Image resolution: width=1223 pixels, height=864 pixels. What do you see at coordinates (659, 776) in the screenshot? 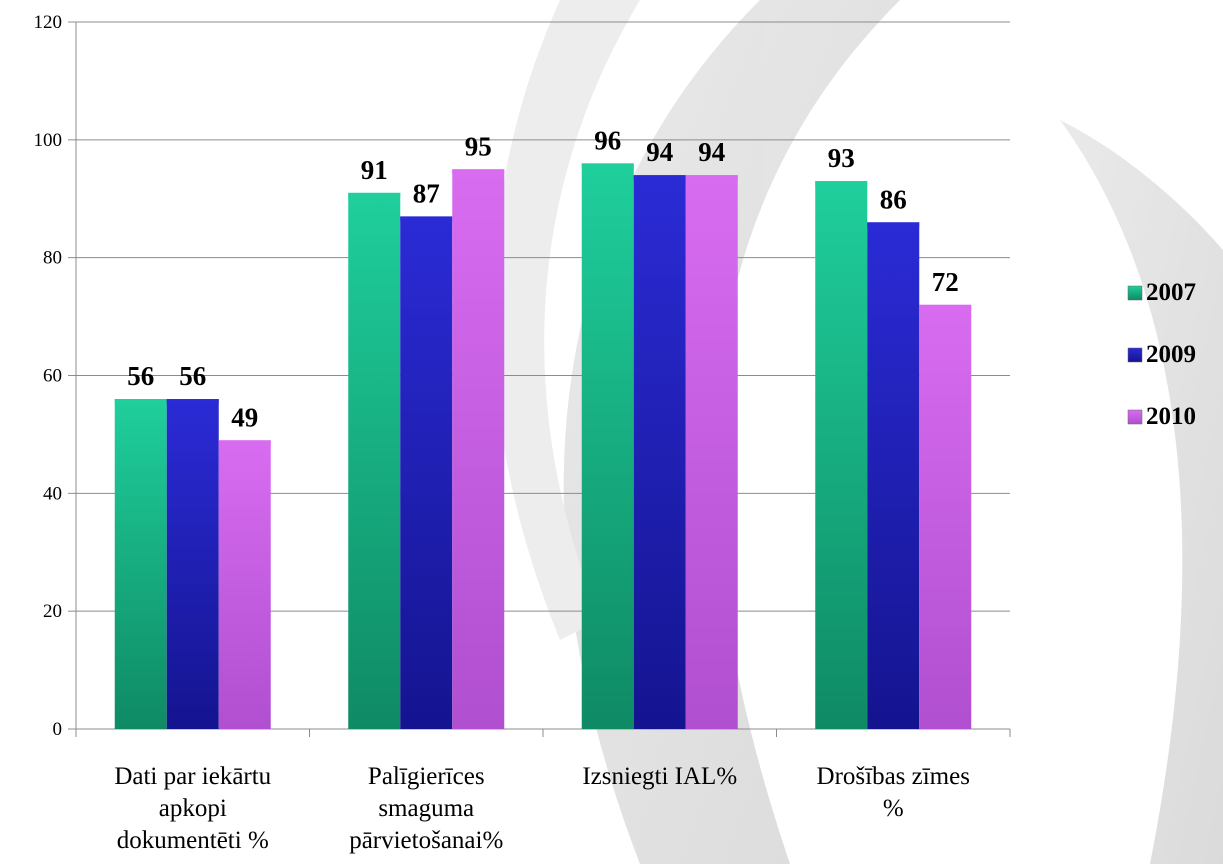
I see `category-label: Izsniegti IAL%` at bounding box center [659, 776].